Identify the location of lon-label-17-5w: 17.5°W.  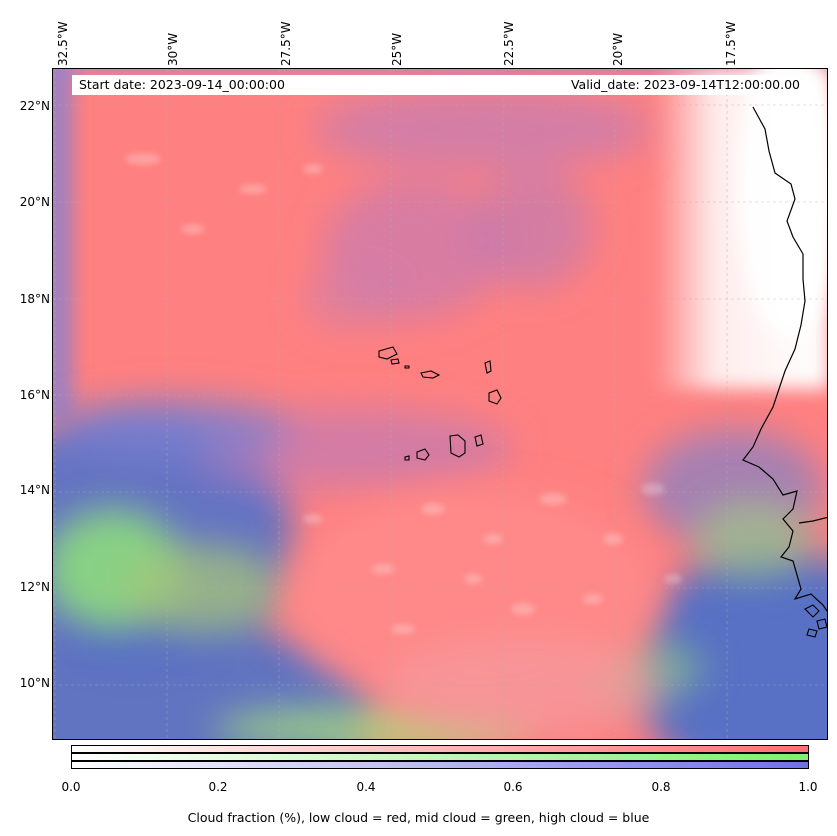
(731, 43).